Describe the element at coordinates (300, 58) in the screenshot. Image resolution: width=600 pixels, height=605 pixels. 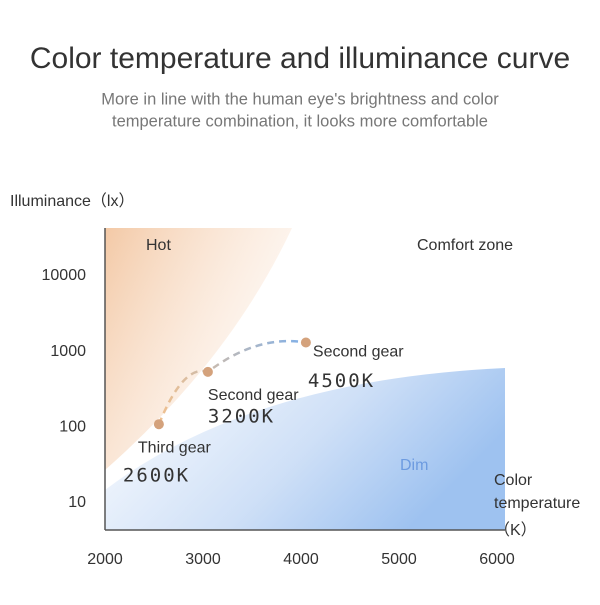
I see `title: Color temperature and illuminance curve` at that location.